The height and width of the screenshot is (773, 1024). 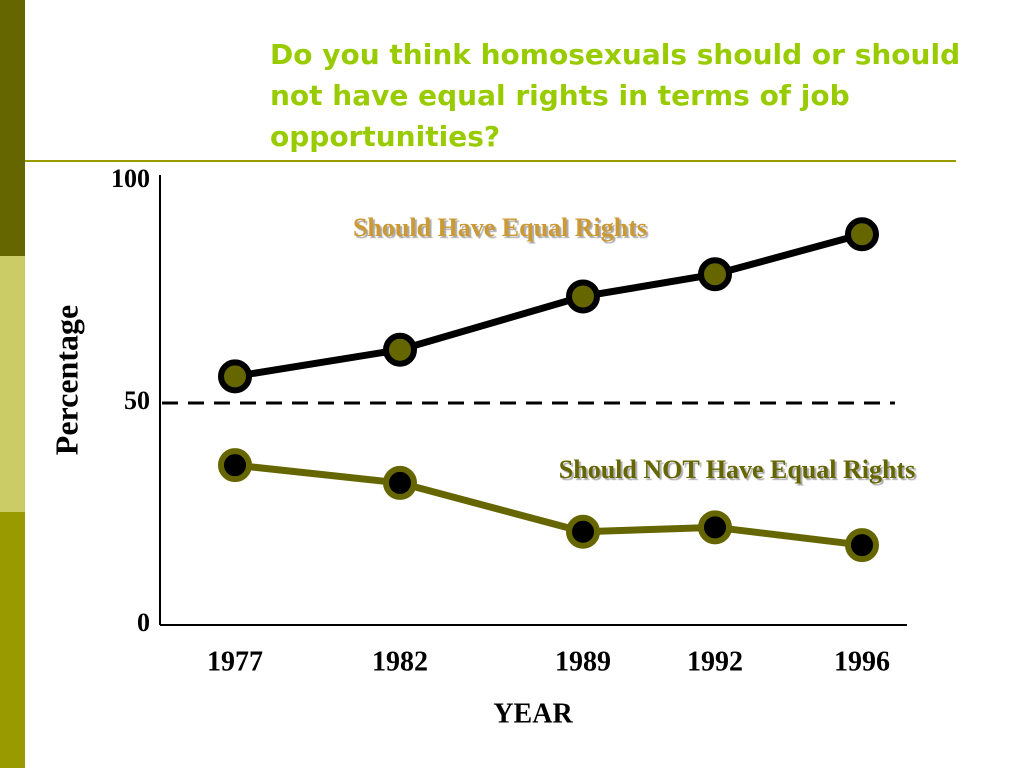 What do you see at coordinates (500, 227) in the screenshot?
I see `series-label: Should Have Equal Rights` at bounding box center [500, 227].